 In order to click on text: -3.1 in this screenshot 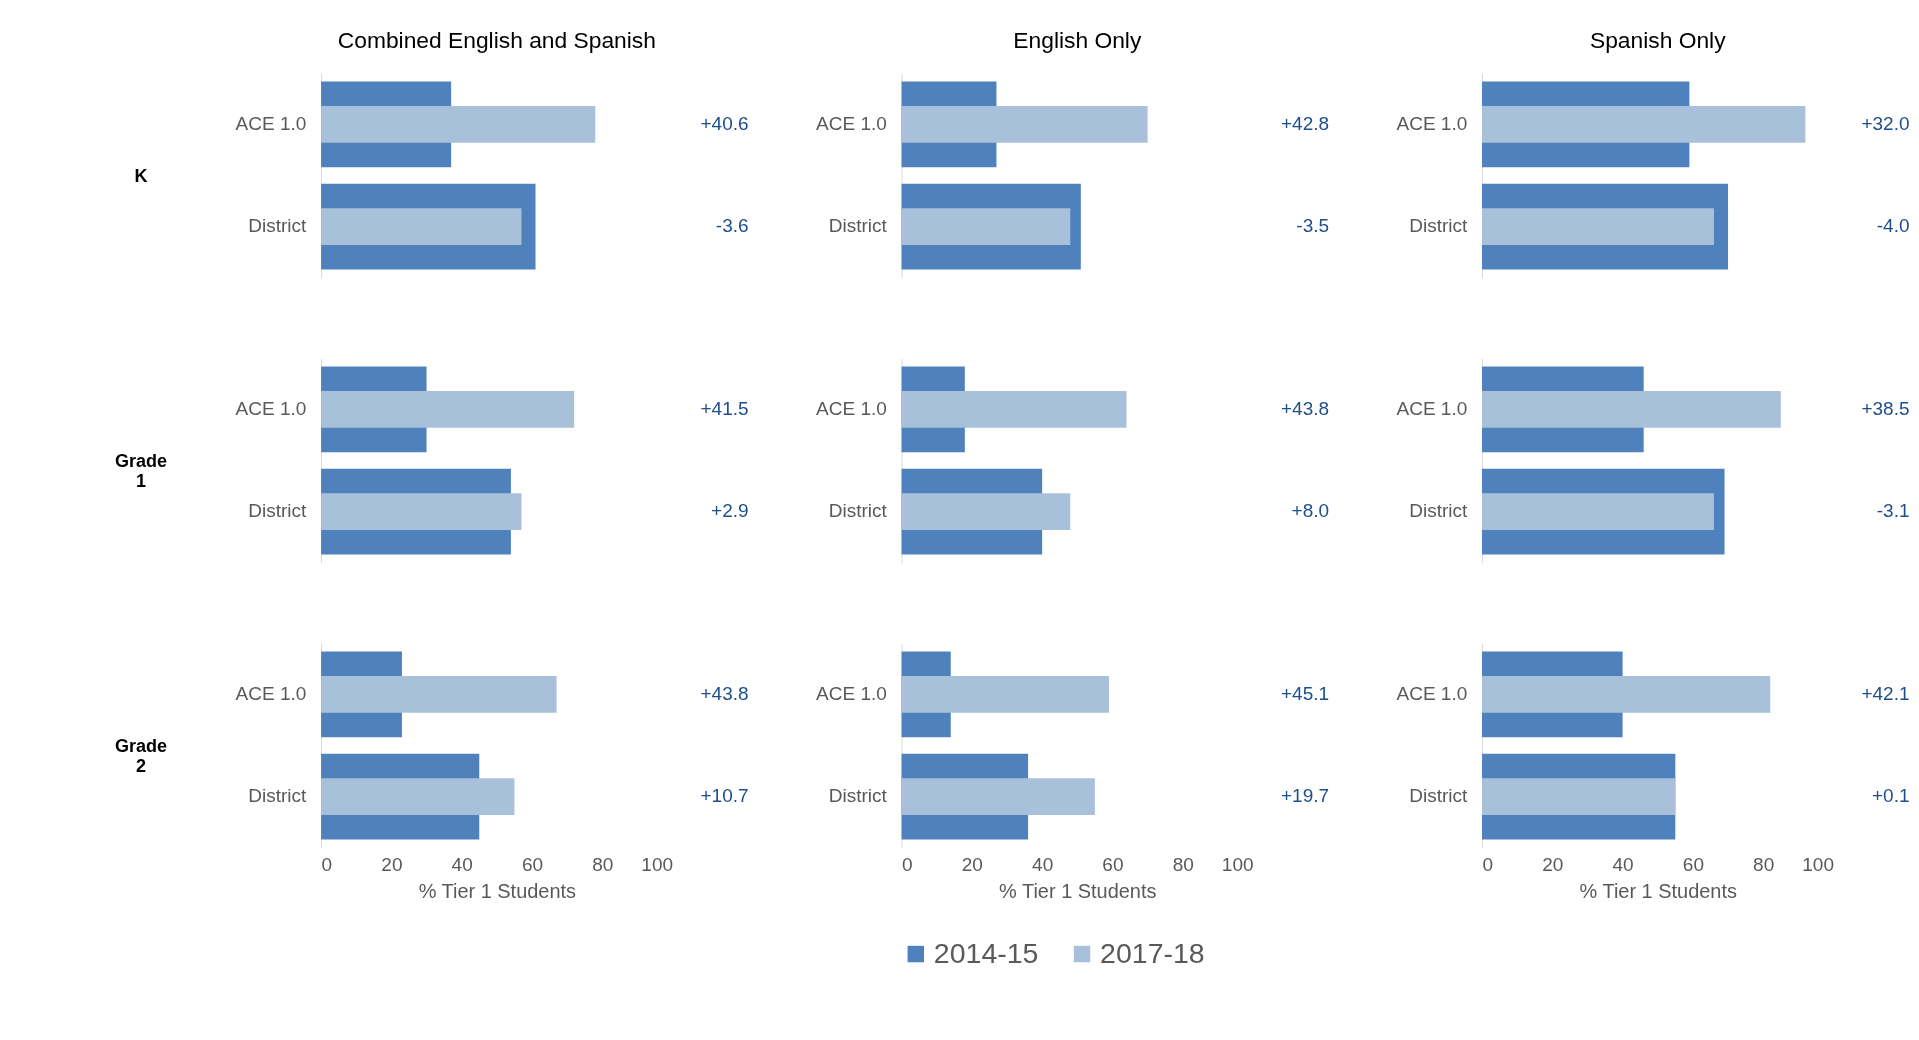, I will do `click(1893, 511)`.